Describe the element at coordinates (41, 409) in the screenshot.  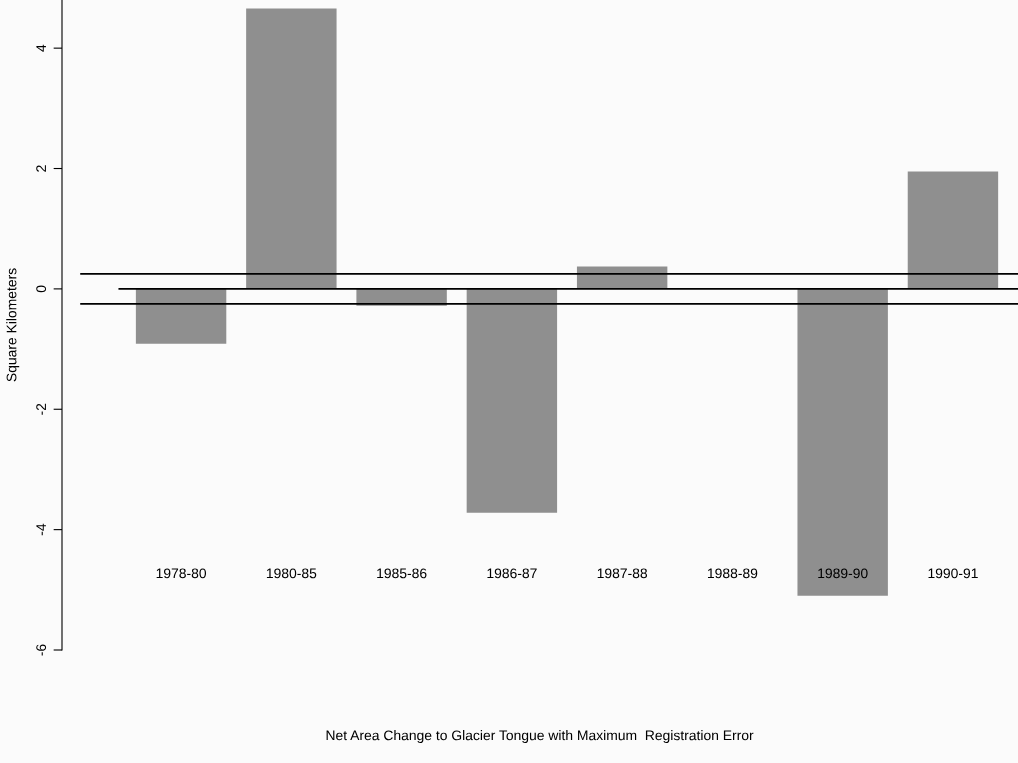
I see `y-tick-label: -2` at that location.